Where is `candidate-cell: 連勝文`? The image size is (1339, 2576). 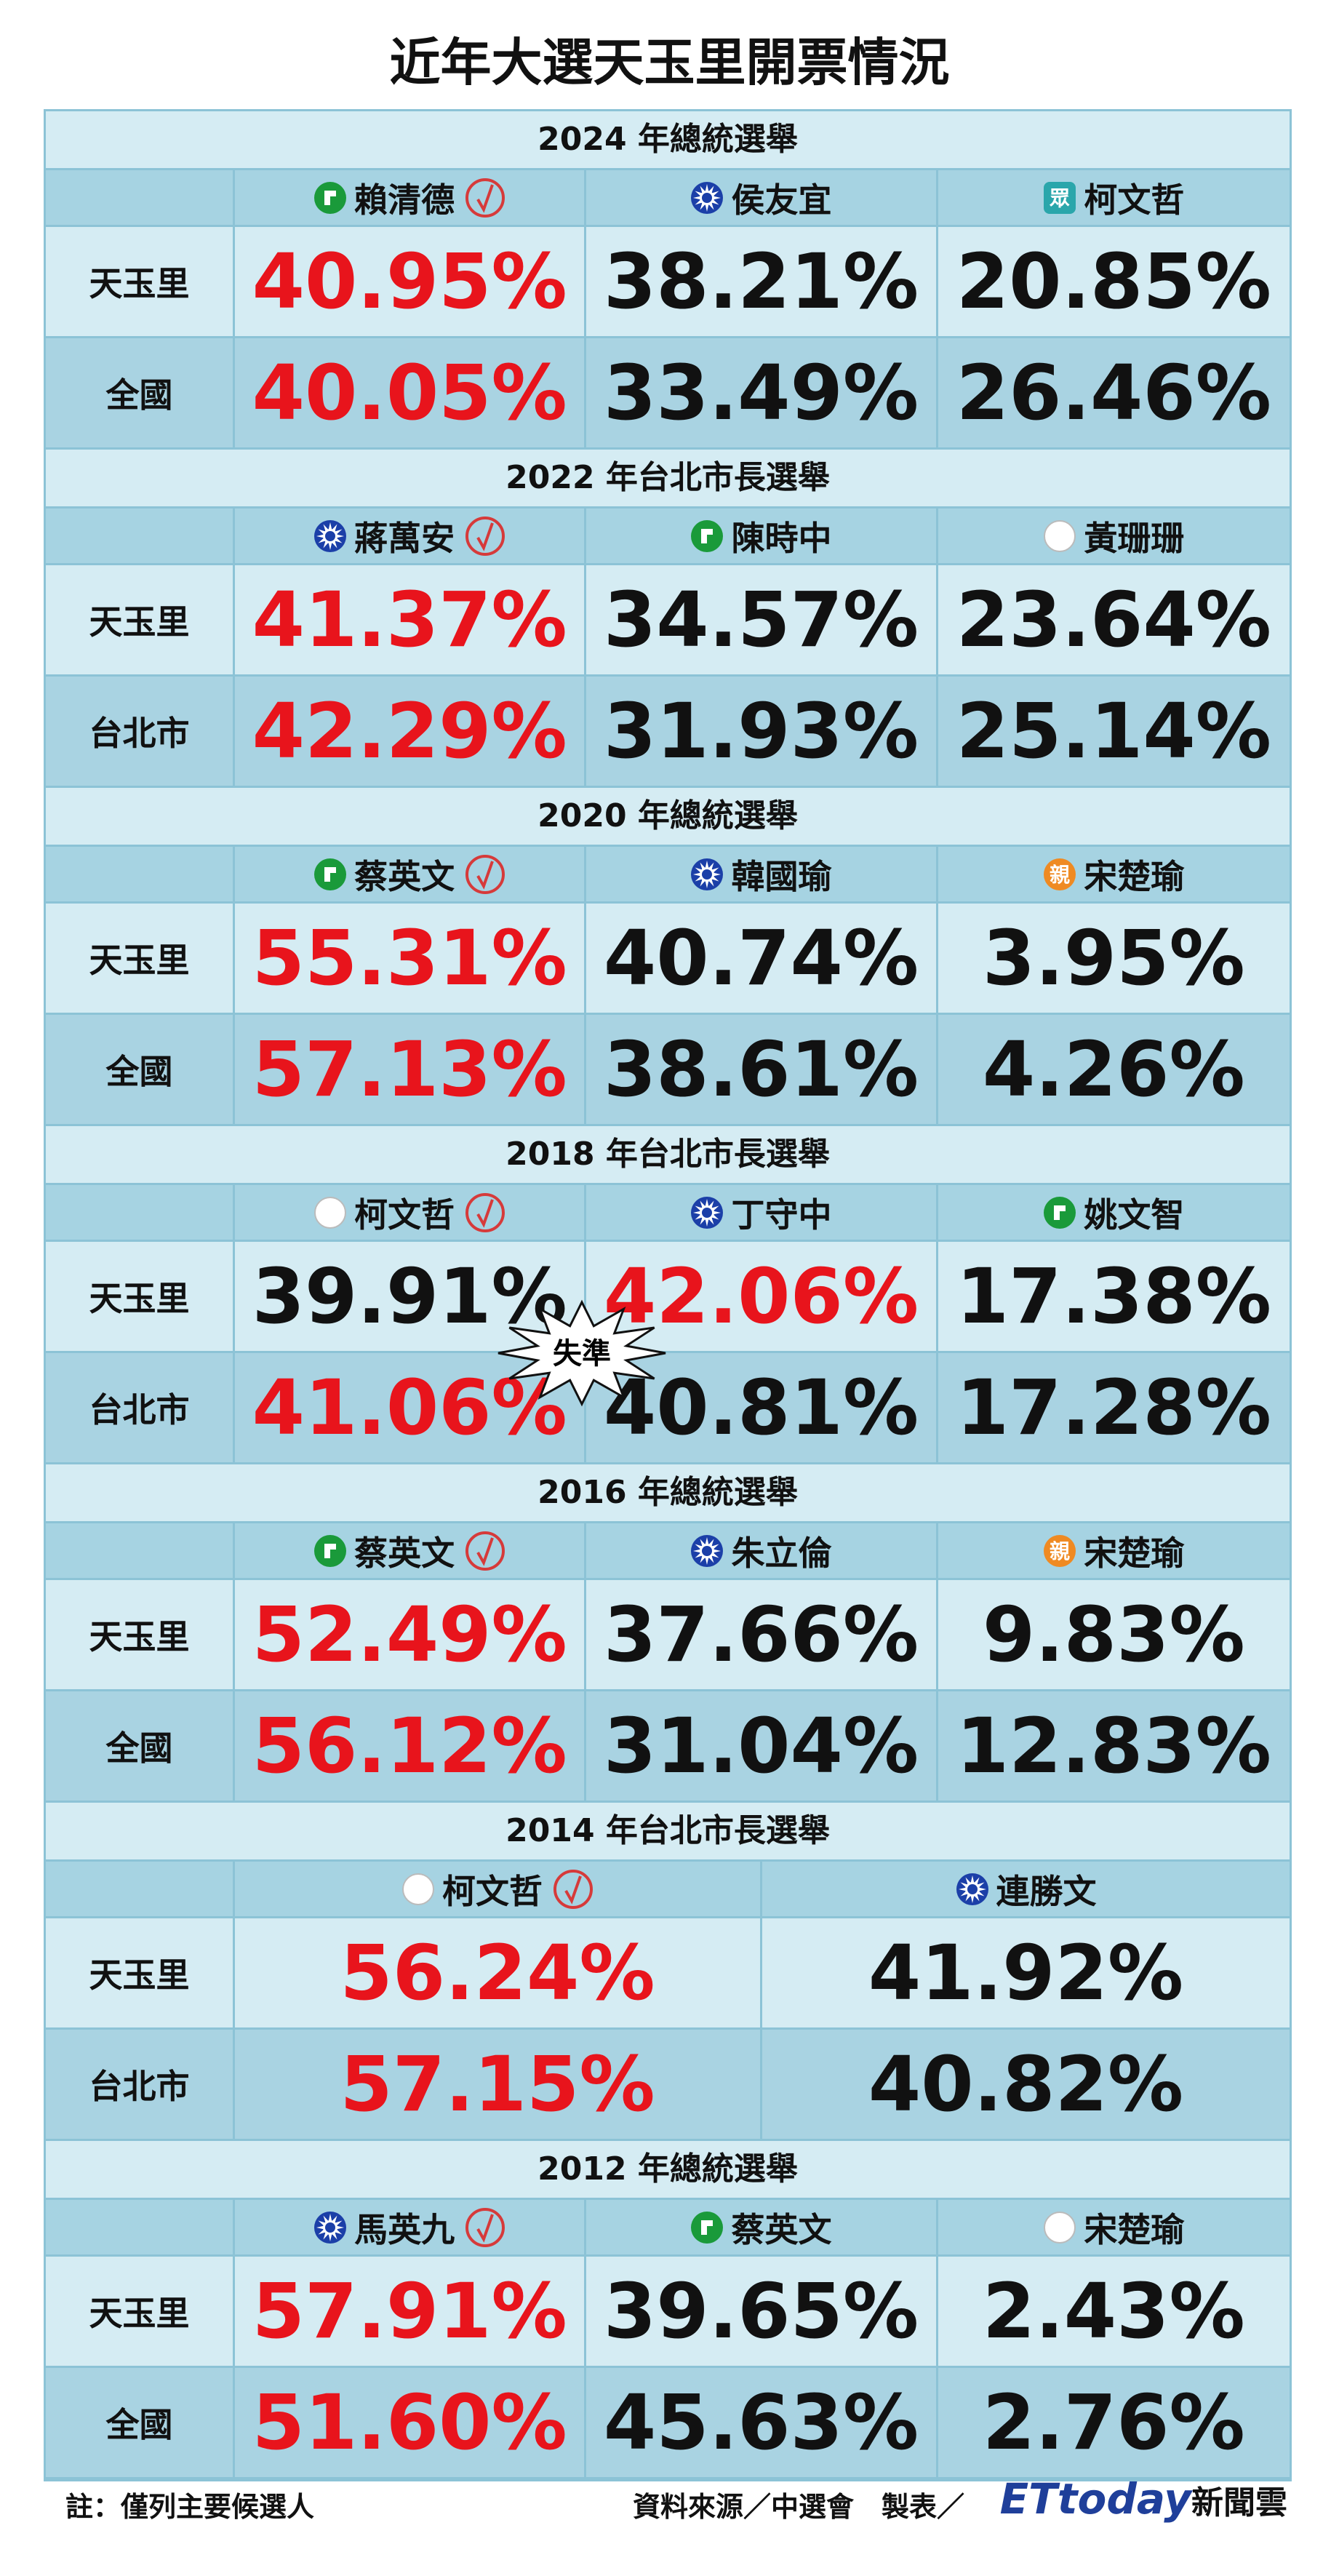 candidate-cell: 連勝文 is located at coordinates (1026, 1890).